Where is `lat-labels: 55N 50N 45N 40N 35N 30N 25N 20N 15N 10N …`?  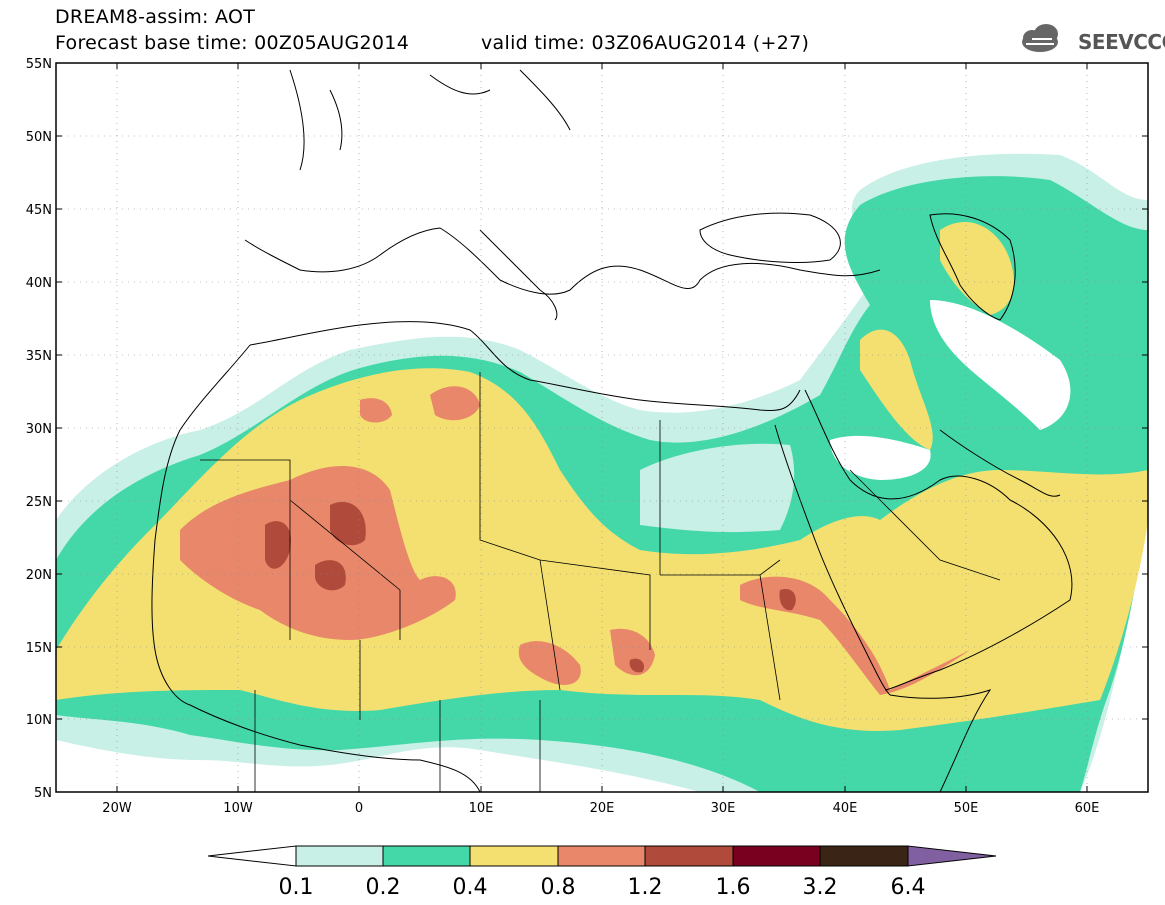 lat-labels: 55N 50N 45N 40N 35N 30N 25N 20N 15N 10N … is located at coordinates (39, 429).